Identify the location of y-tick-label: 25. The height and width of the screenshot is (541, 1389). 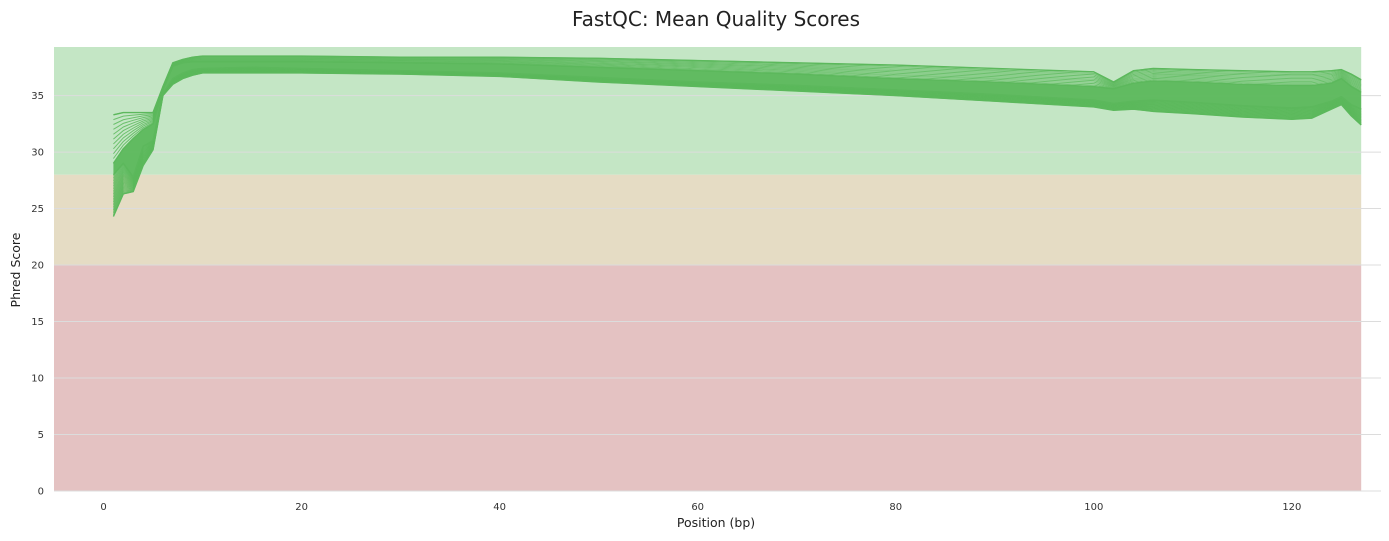
(37, 209).